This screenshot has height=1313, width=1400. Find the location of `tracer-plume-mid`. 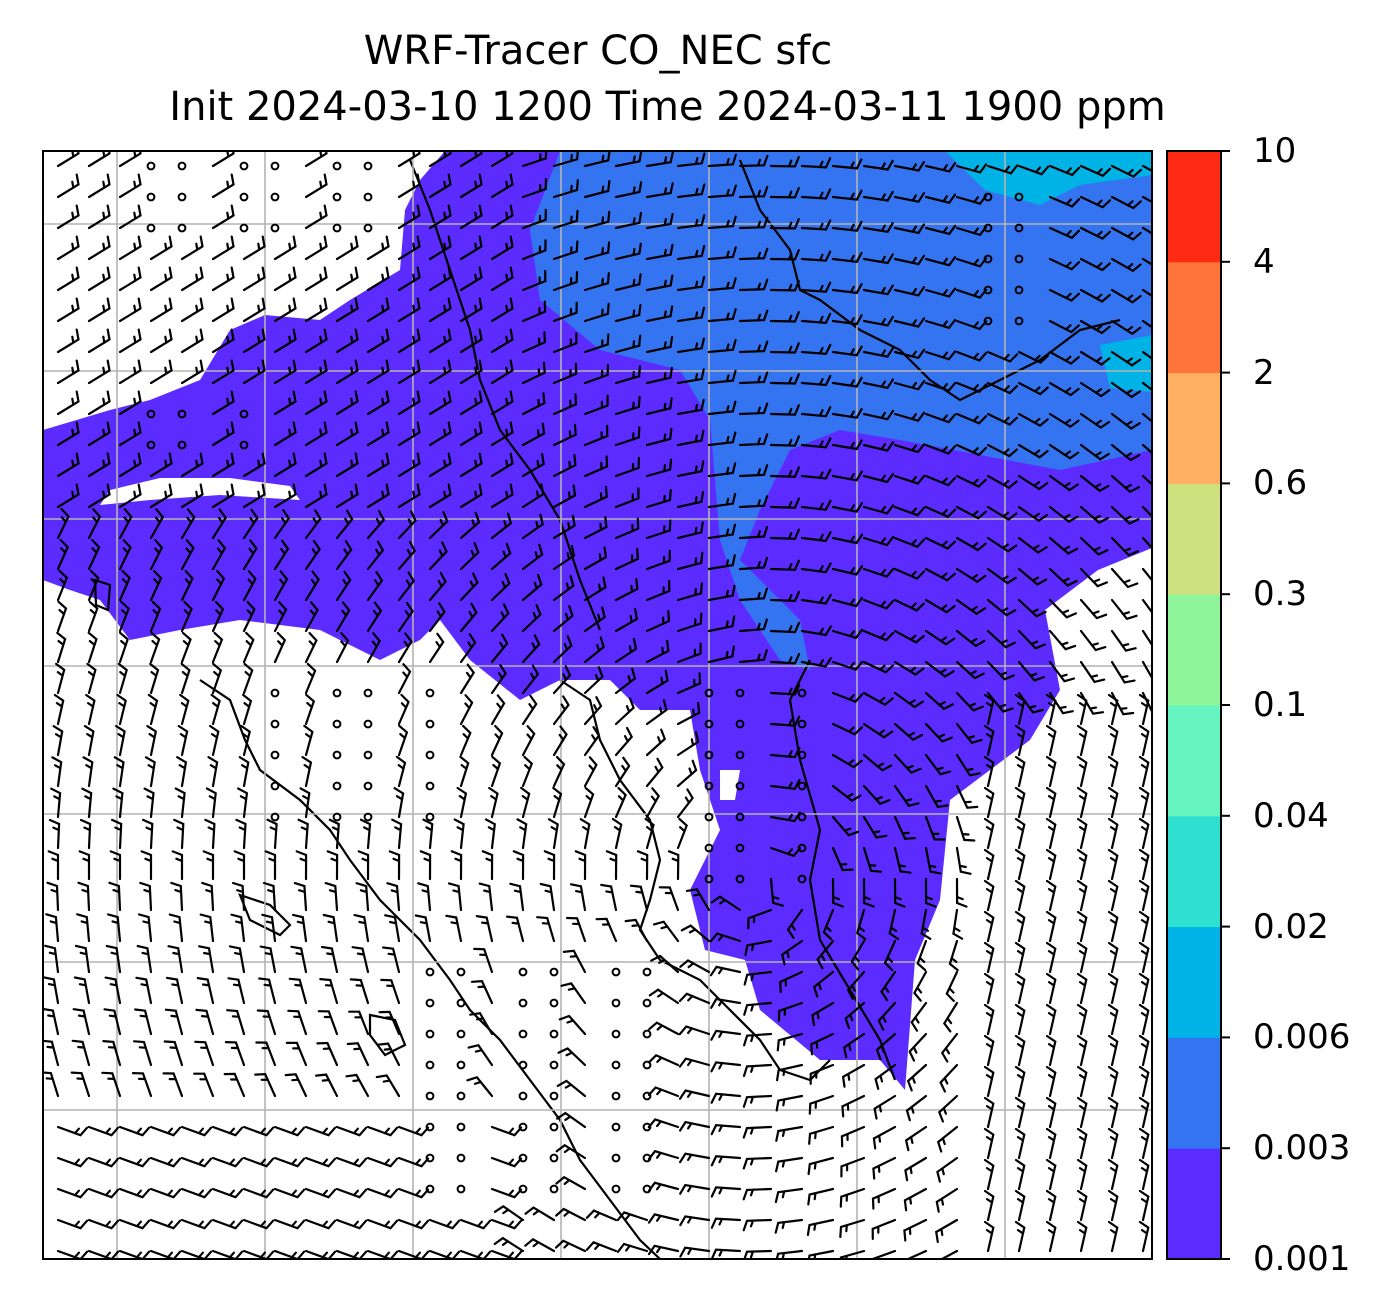

tracer-plume-mid is located at coordinates (1048, 178).